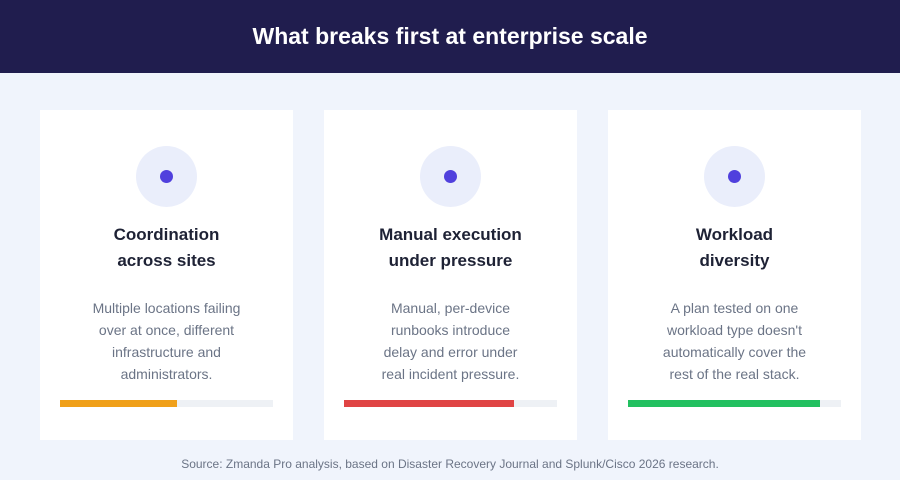 Image resolution: width=900 pixels, height=480 pixels. I want to click on card-title-line: across sites, so click(166, 260).